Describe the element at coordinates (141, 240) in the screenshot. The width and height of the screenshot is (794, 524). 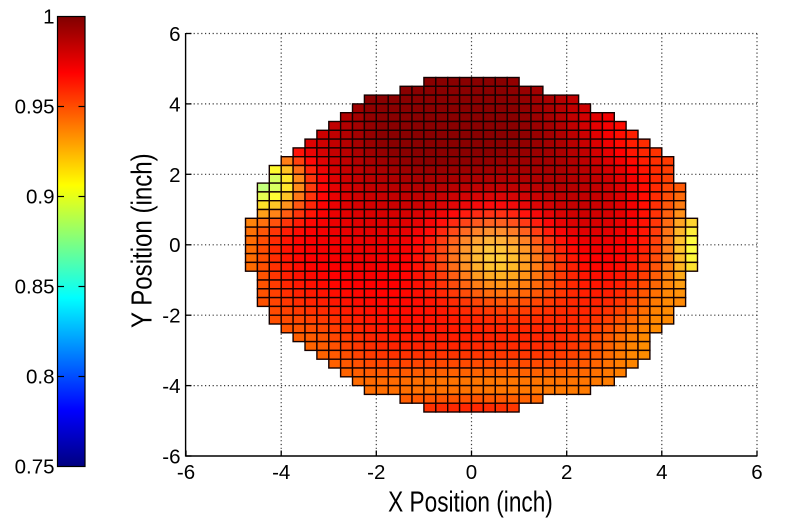
I see `svg-text: Y Position (inch)` at that location.